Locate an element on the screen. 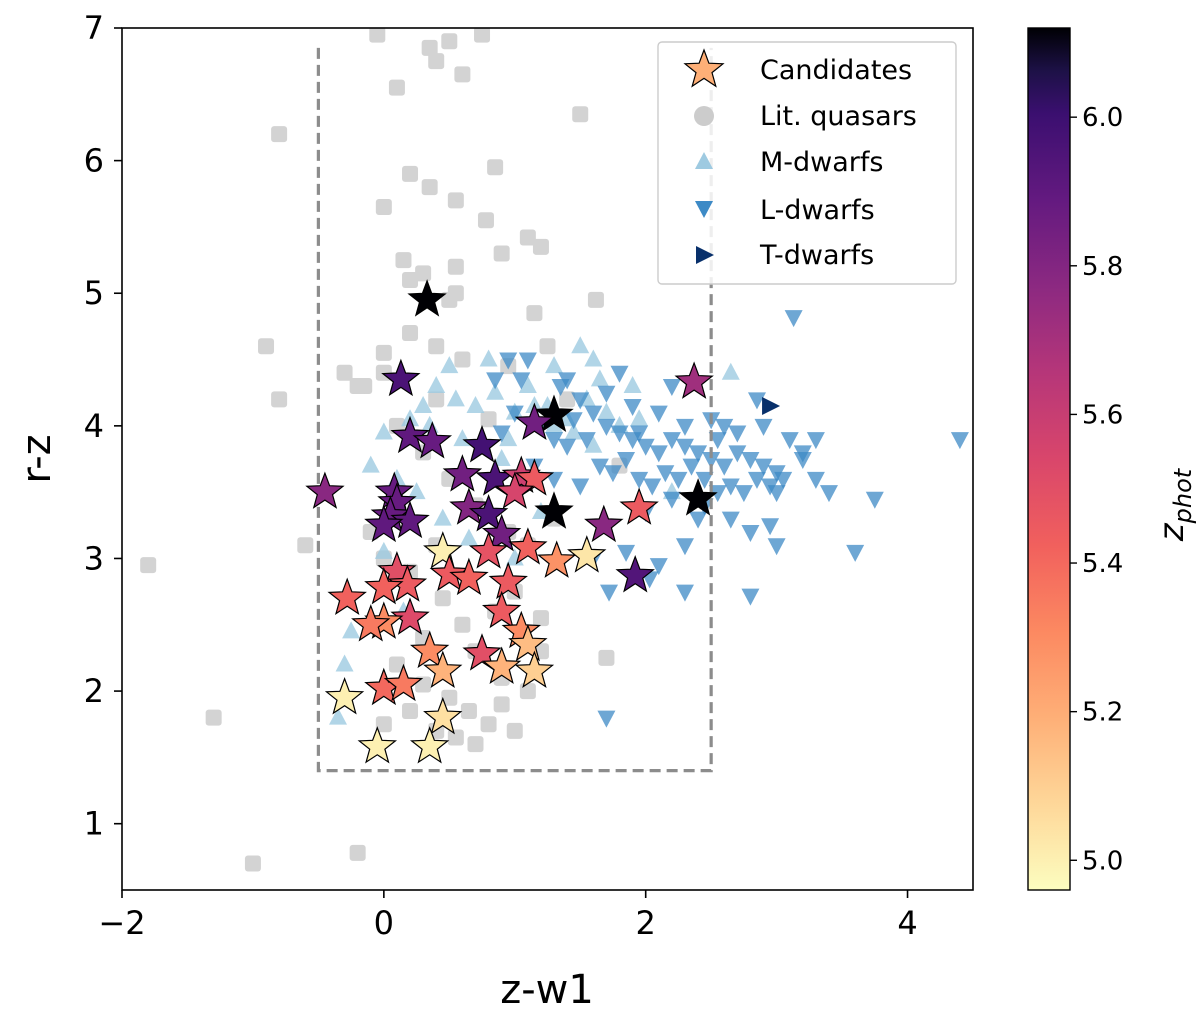  colorbar-label: zphot is located at coordinates (1174, 504).